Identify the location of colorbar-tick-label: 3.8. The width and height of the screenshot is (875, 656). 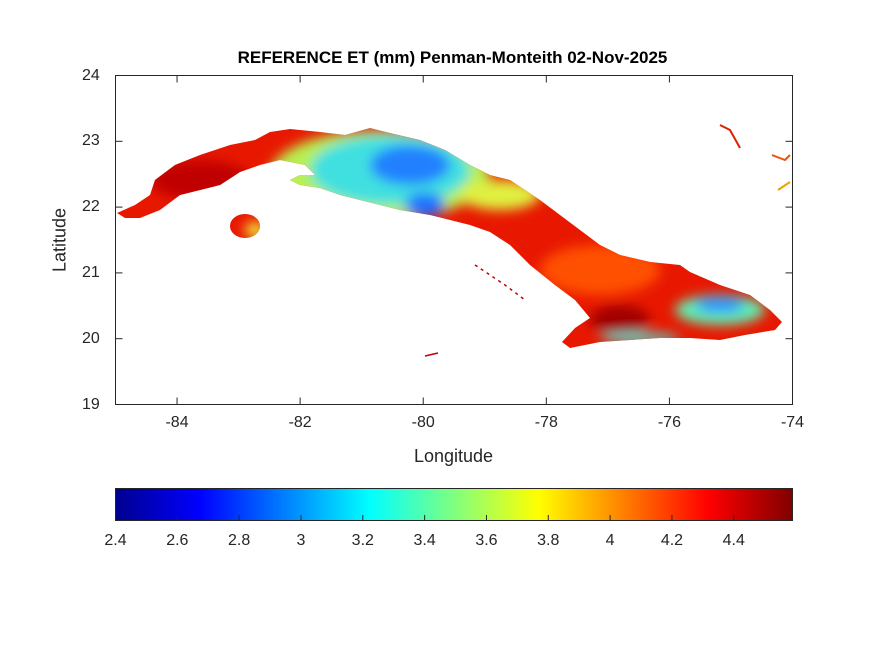
(548, 540).